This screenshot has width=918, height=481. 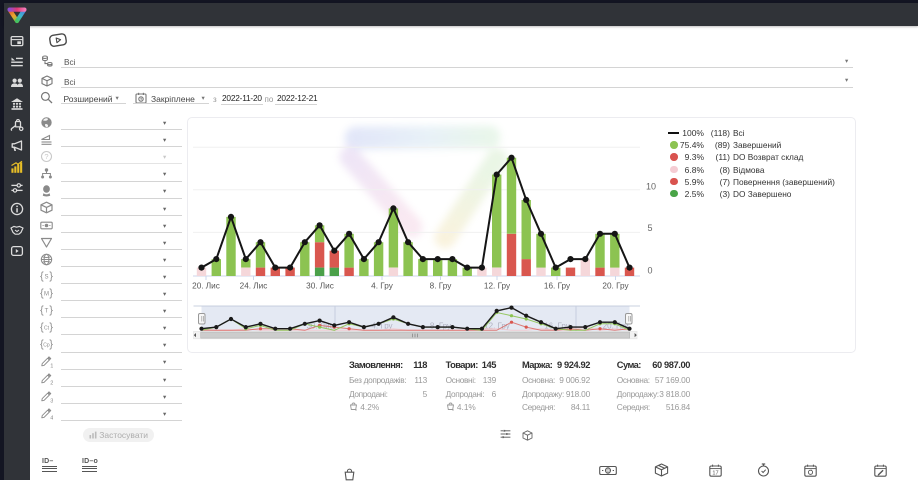 What do you see at coordinates (651, 186) in the screenshot?
I see `svg-text: 10` at bounding box center [651, 186].